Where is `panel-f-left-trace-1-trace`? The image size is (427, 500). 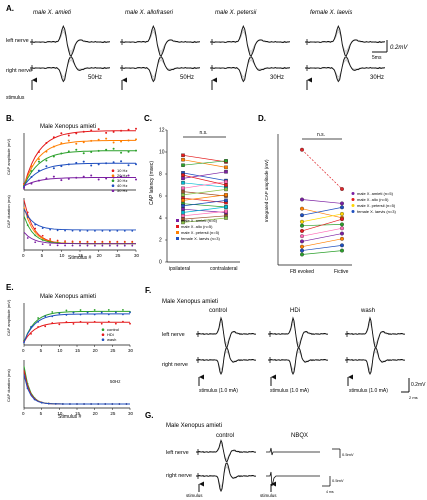 panel-f-left-trace-1-trace is located at coordinates (226, 333).